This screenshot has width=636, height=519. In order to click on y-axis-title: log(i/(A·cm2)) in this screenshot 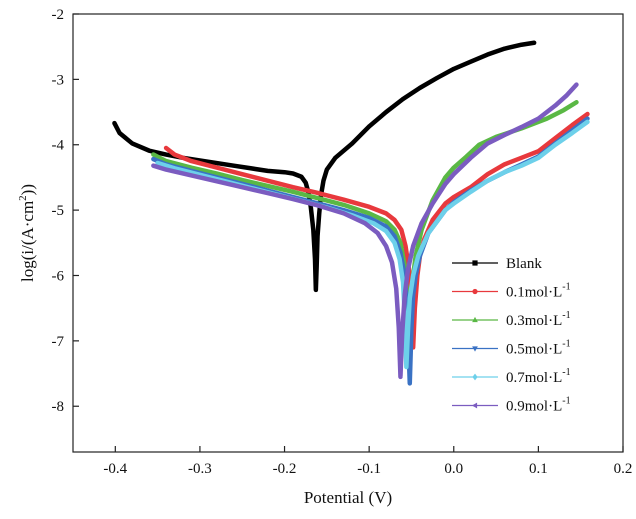, I will do `click(27, 233)`.